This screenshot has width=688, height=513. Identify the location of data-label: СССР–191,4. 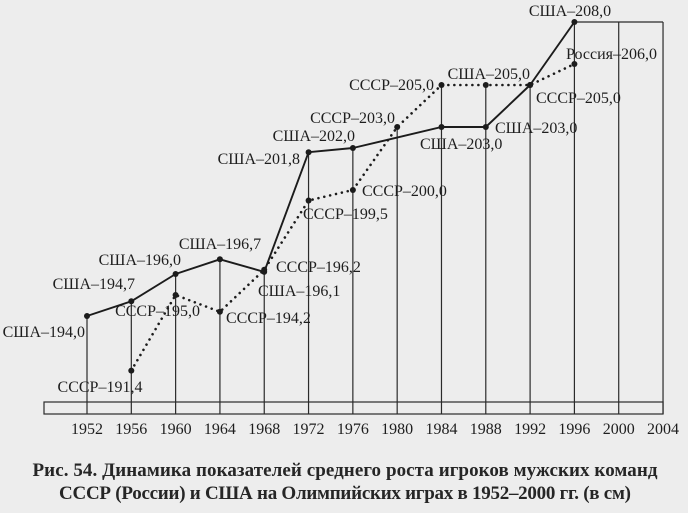
(100, 387).